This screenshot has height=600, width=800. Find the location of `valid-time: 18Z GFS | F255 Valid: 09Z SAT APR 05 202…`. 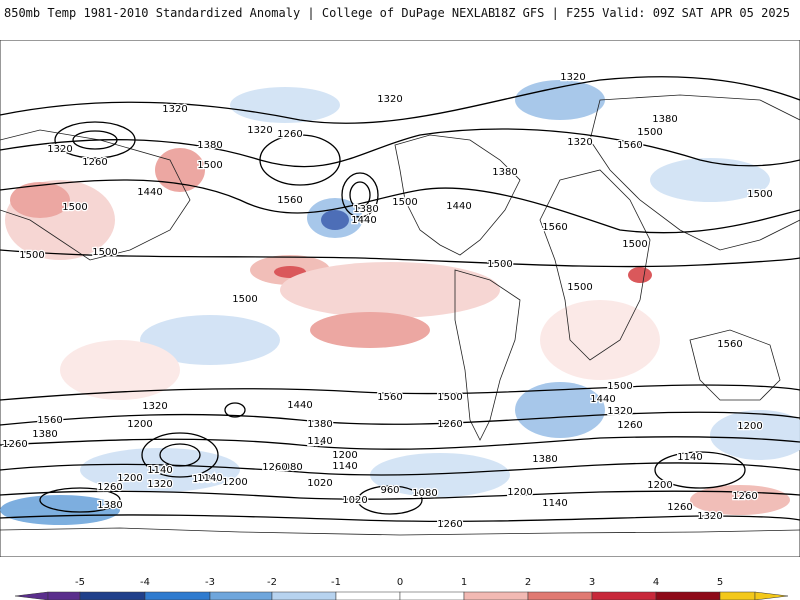

valid-time: 18Z GFS | F255 Valid: 09Z SAT APR 05 202… is located at coordinates (641, 13).